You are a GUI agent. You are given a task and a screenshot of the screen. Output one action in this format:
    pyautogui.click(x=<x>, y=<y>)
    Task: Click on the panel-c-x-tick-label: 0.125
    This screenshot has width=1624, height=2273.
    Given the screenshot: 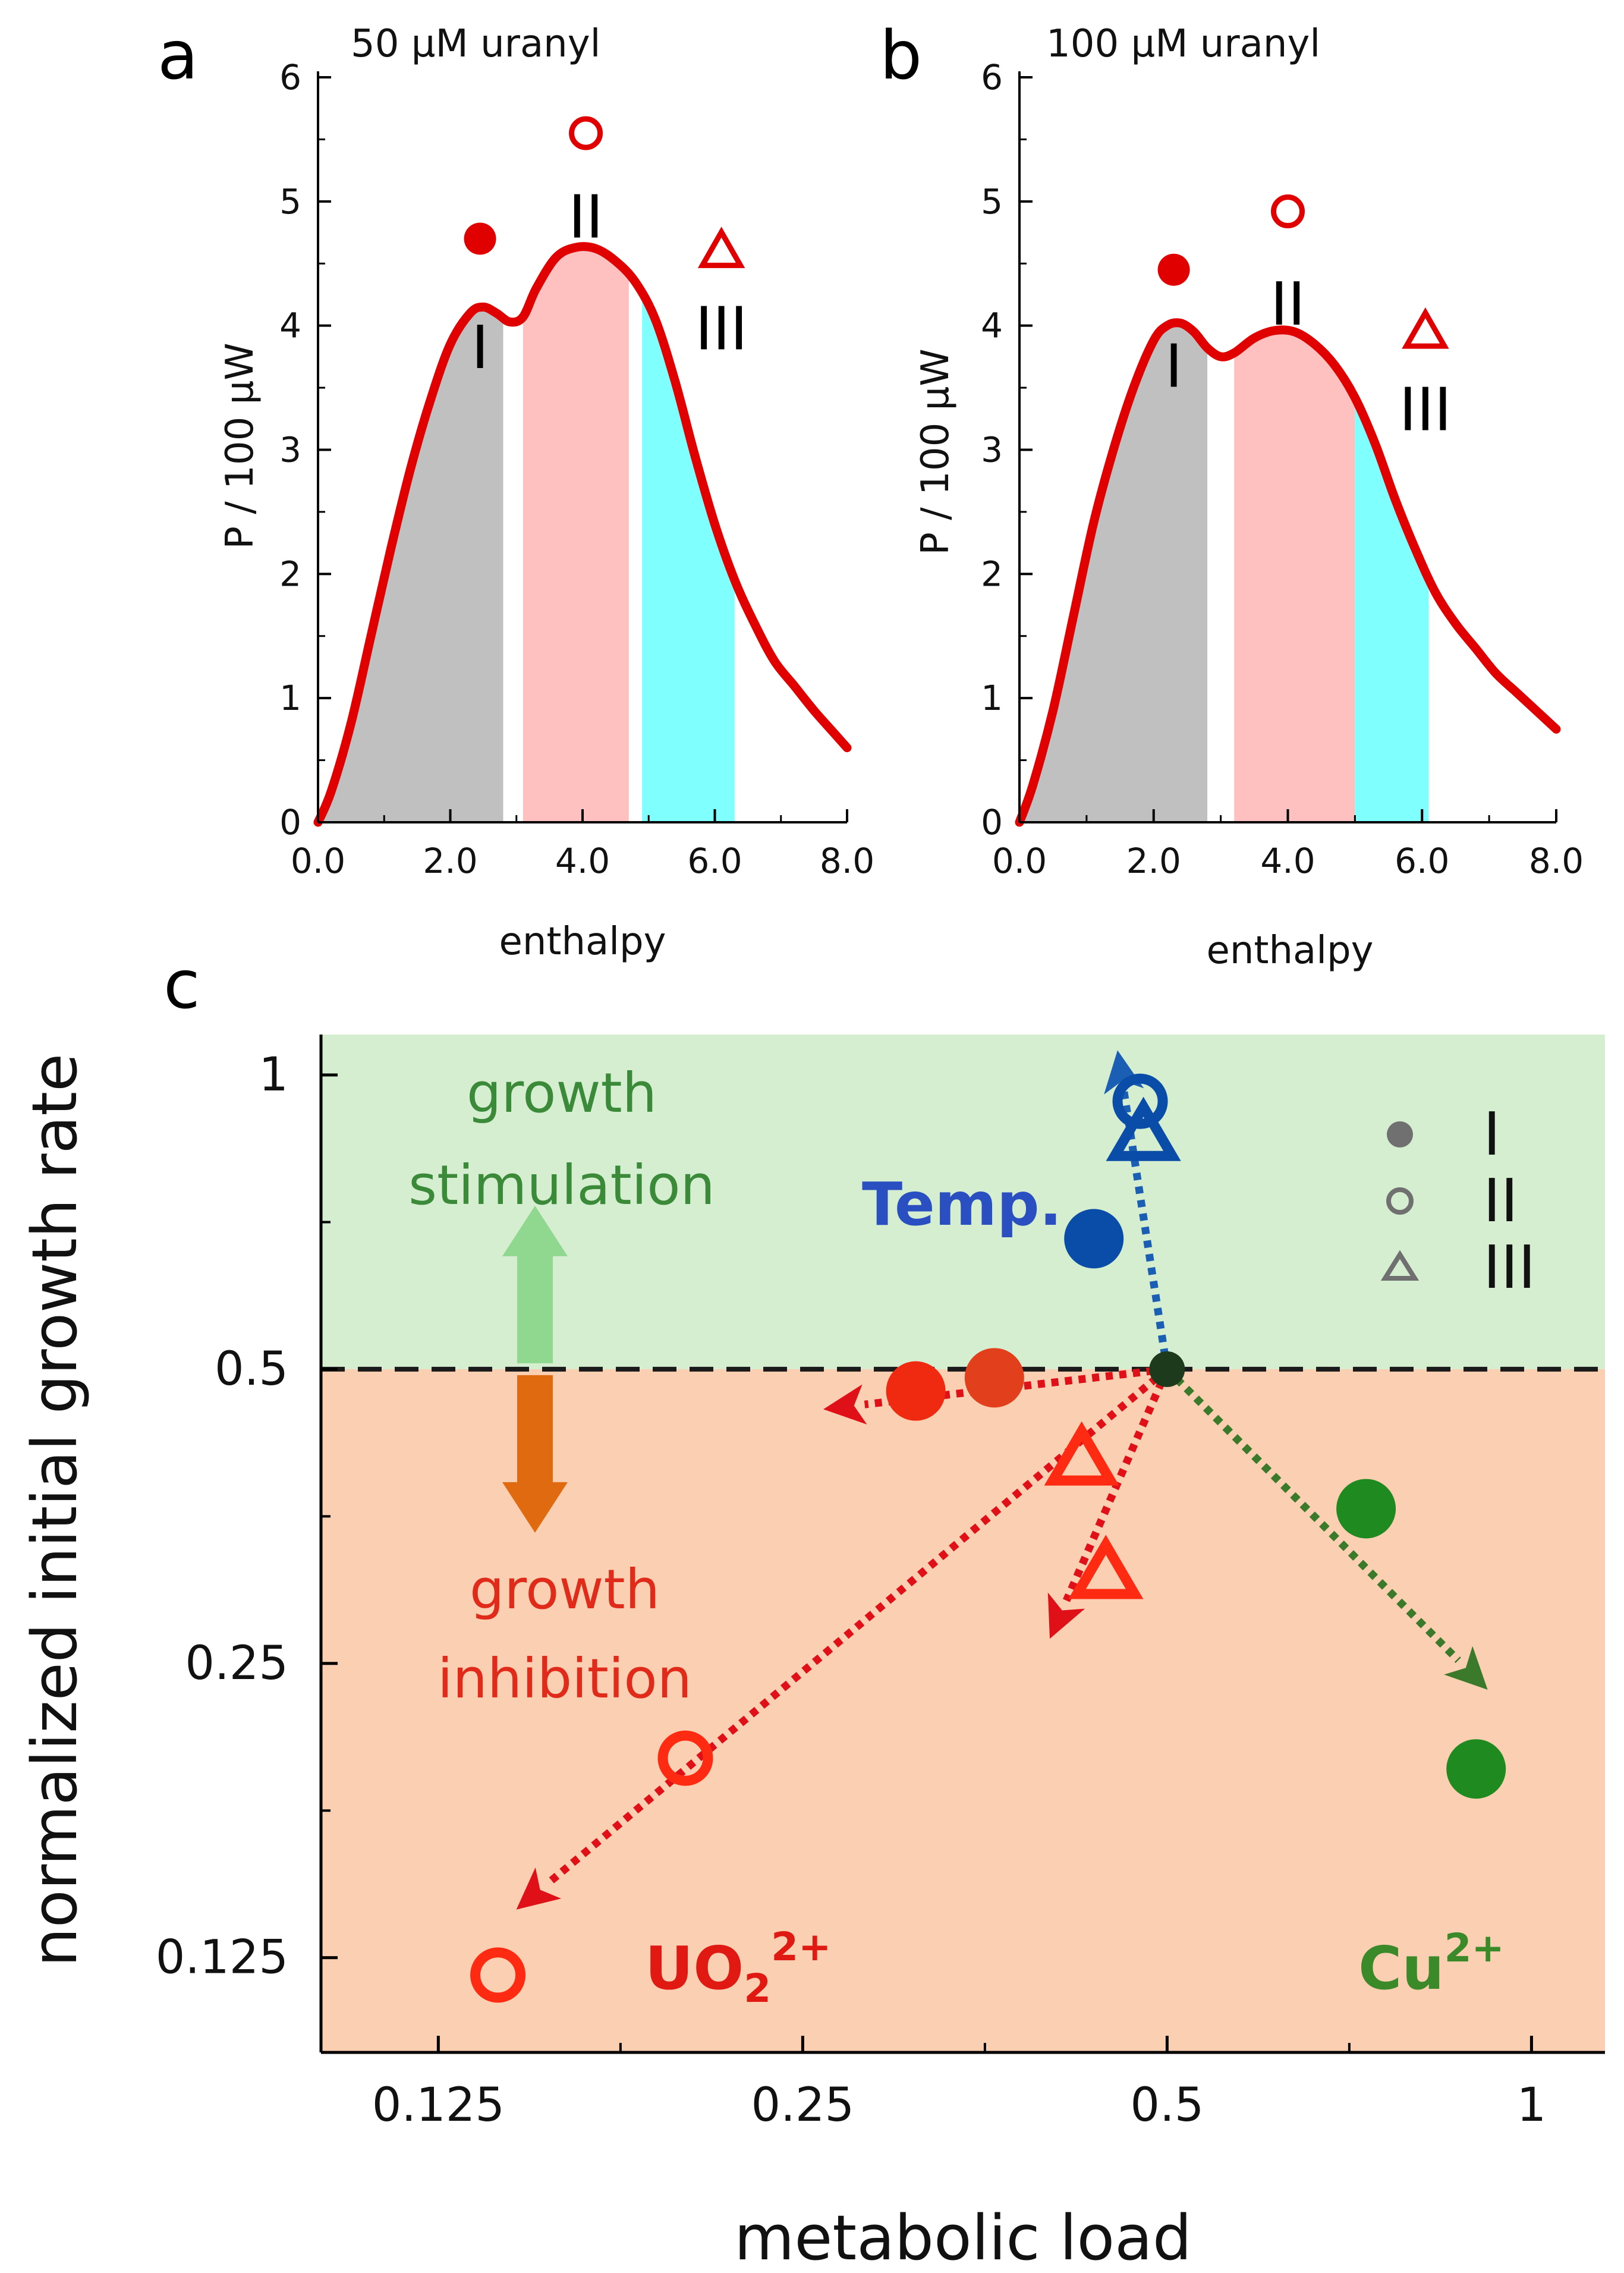 What is the action you would take?
    pyautogui.click(x=438, y=2105)
    